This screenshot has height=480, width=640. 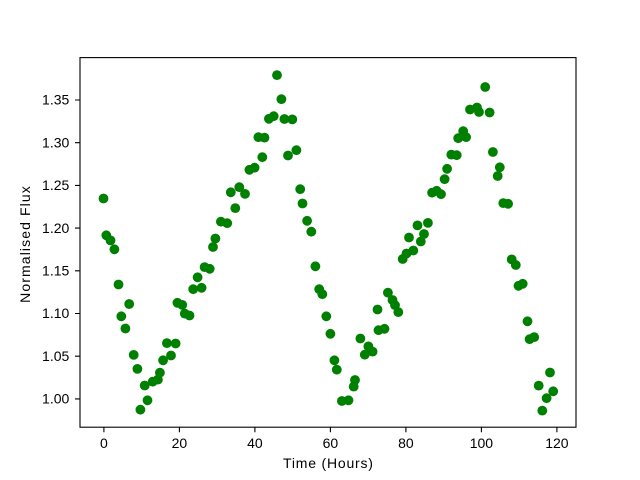 I want to click on svg-text: 80, so click(x=406, y=443).